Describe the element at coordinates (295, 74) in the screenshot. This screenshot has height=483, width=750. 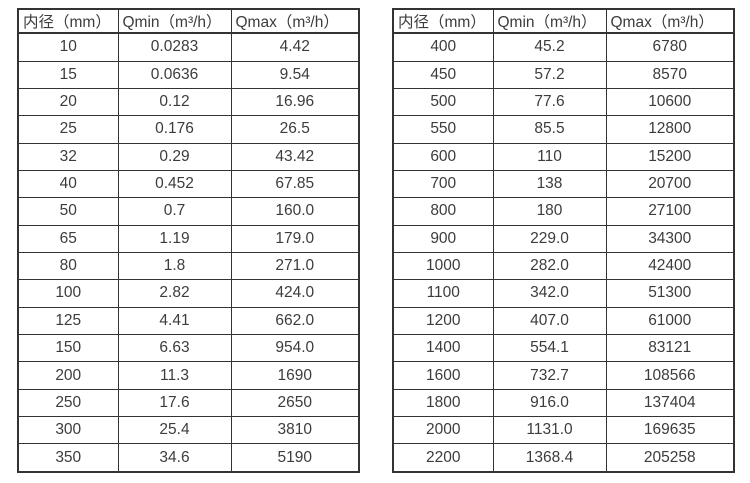
I see `table-cell-col2: 9.54` at that location.